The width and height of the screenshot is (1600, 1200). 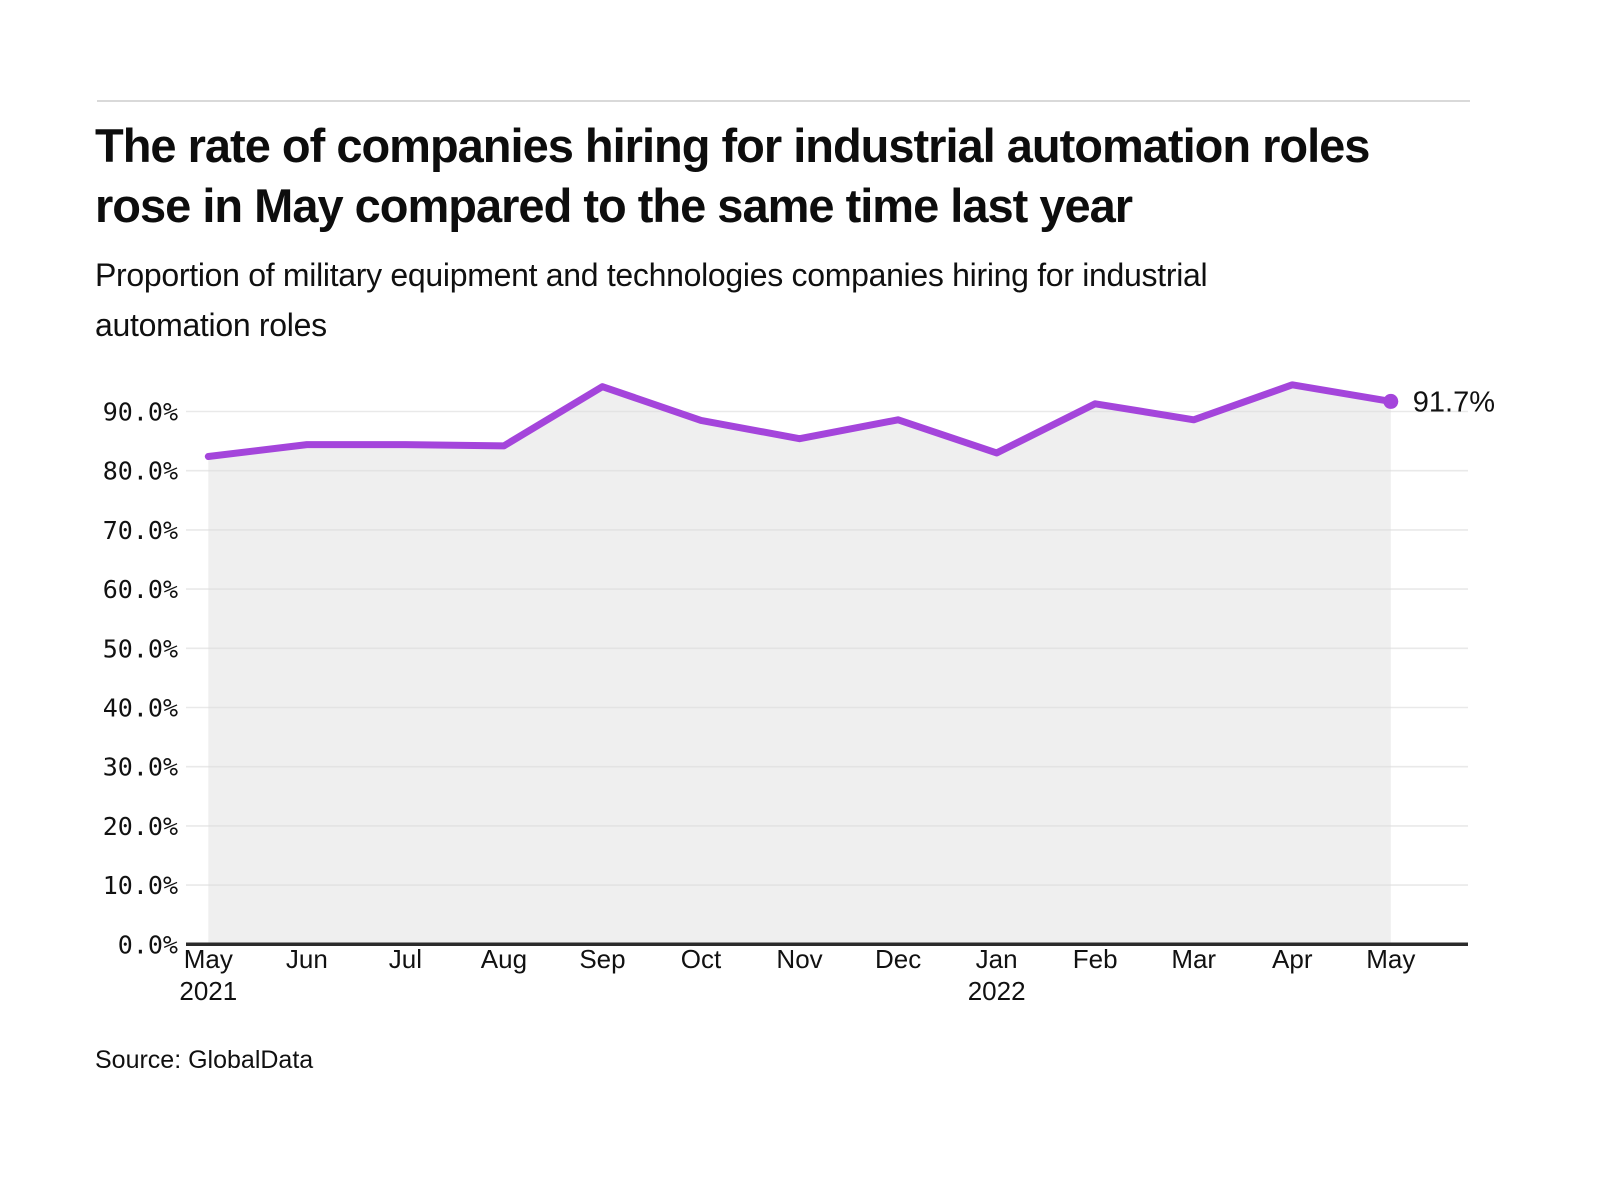 I want to click on top-divider-rule, so click(x=783, y=101).